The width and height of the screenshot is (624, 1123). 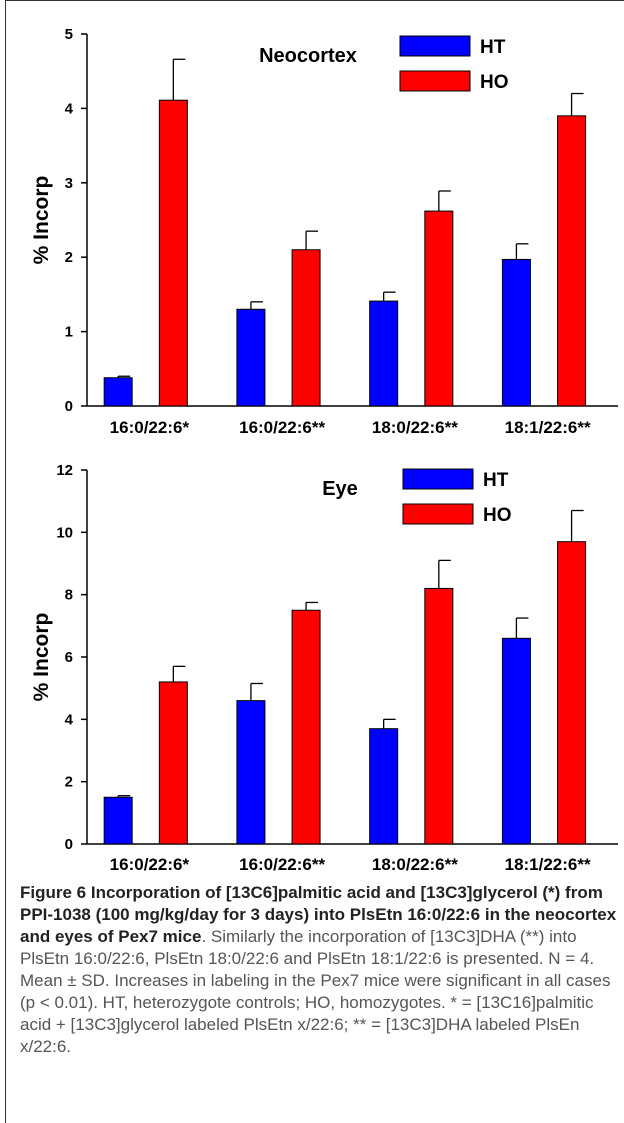 I want to click on y-tick-label: 6, so click(x=69, y=657).